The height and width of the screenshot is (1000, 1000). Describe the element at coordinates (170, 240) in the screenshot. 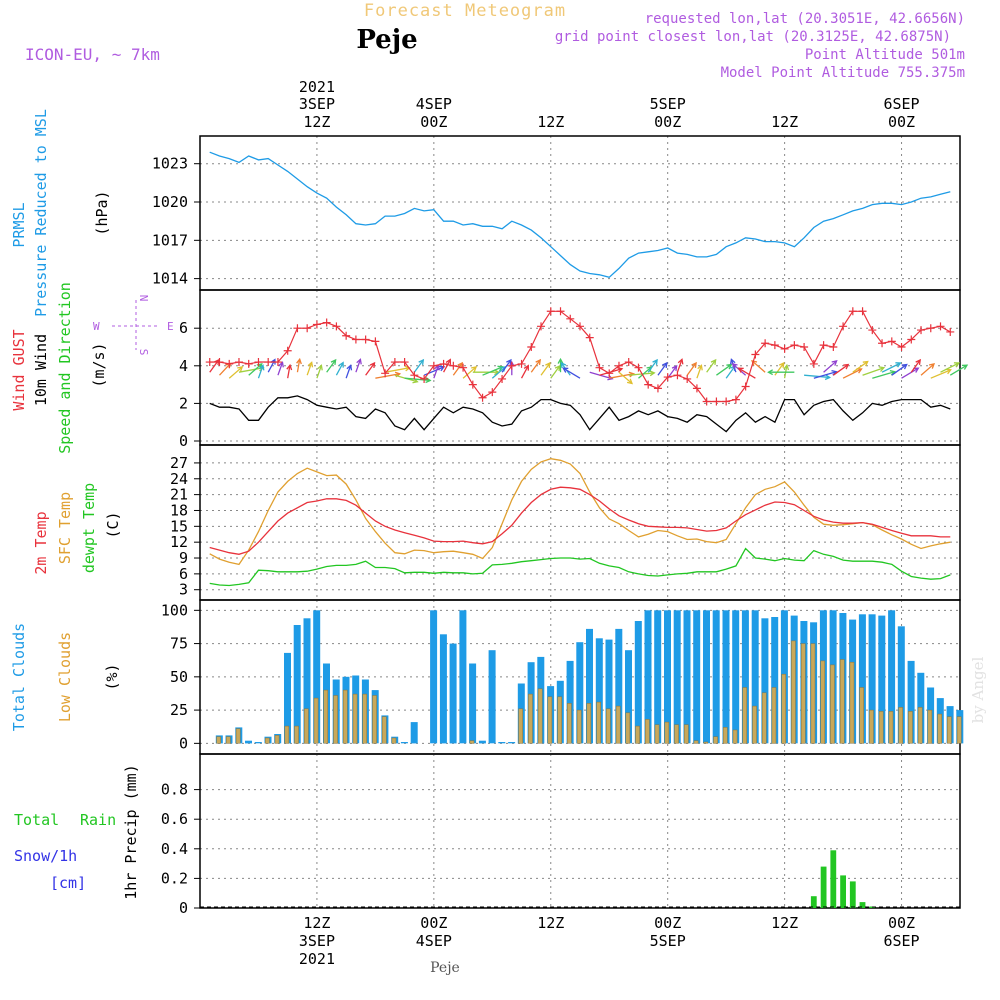

I see `ytick-label-0-1: 1017` at that location.